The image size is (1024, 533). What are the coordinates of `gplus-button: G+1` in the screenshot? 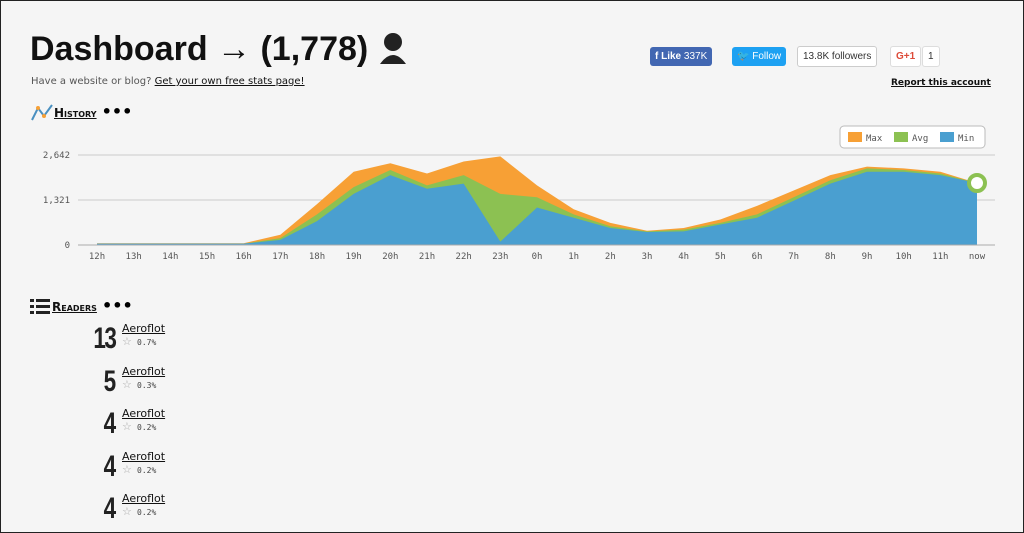 It's located at (906, 56).